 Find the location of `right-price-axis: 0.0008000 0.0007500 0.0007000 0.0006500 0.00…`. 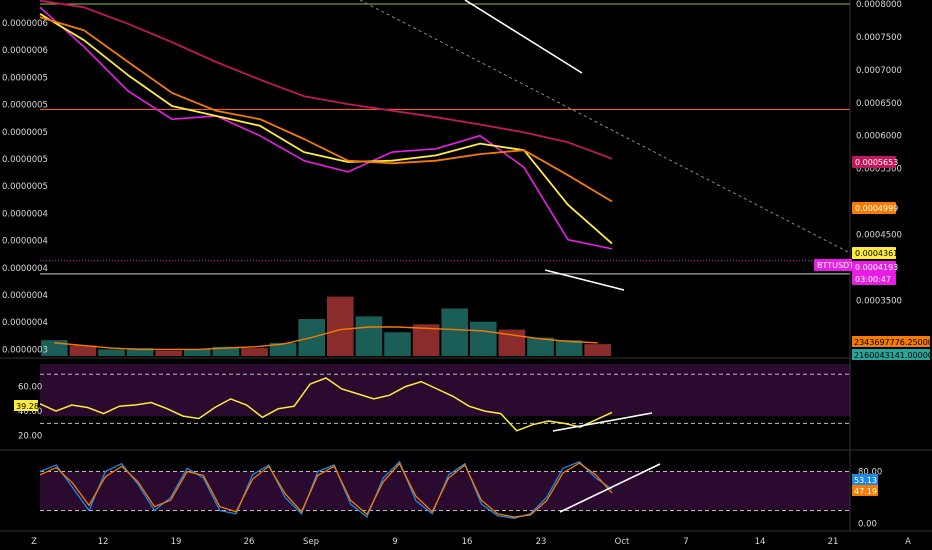

right-price-axis: 0.0008000 0.0007500 0.0007000 0.0006500 0.00… is located at coordinates (873, 265).